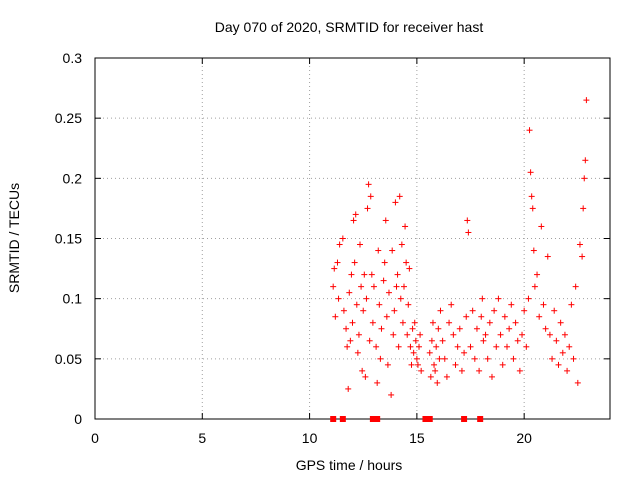 The height and width of the screenshot is (480, 640). I want to click on y-tick-label: 0.25, so click(68, 118).